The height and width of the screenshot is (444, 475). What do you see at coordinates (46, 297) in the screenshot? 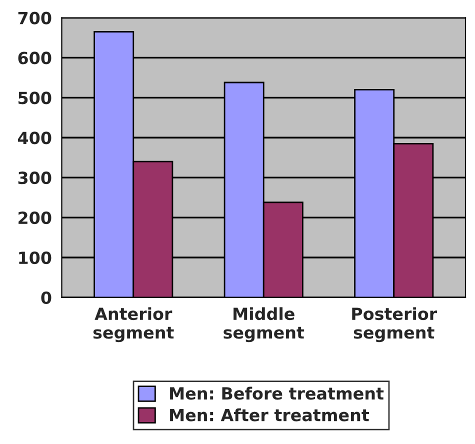
I see `y-tick-label: 0` at bounding box center [46, 297].